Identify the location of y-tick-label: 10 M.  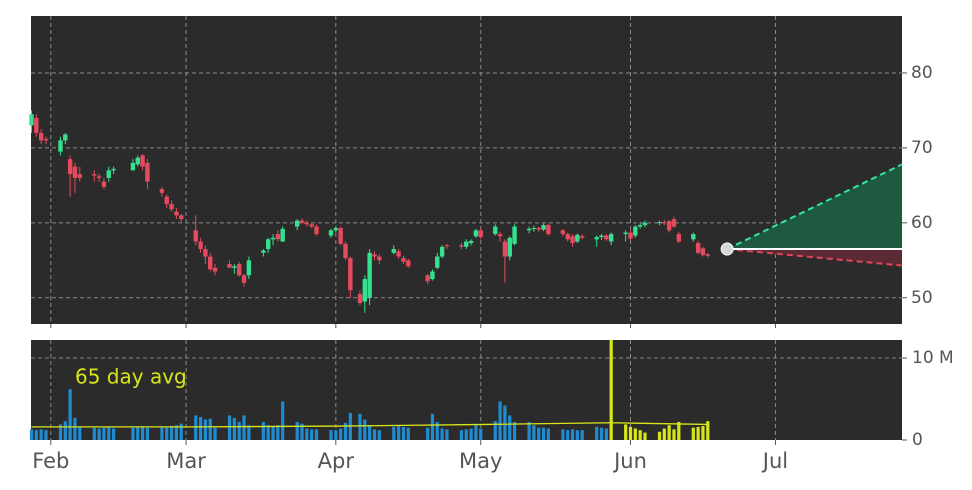
(933, 358).